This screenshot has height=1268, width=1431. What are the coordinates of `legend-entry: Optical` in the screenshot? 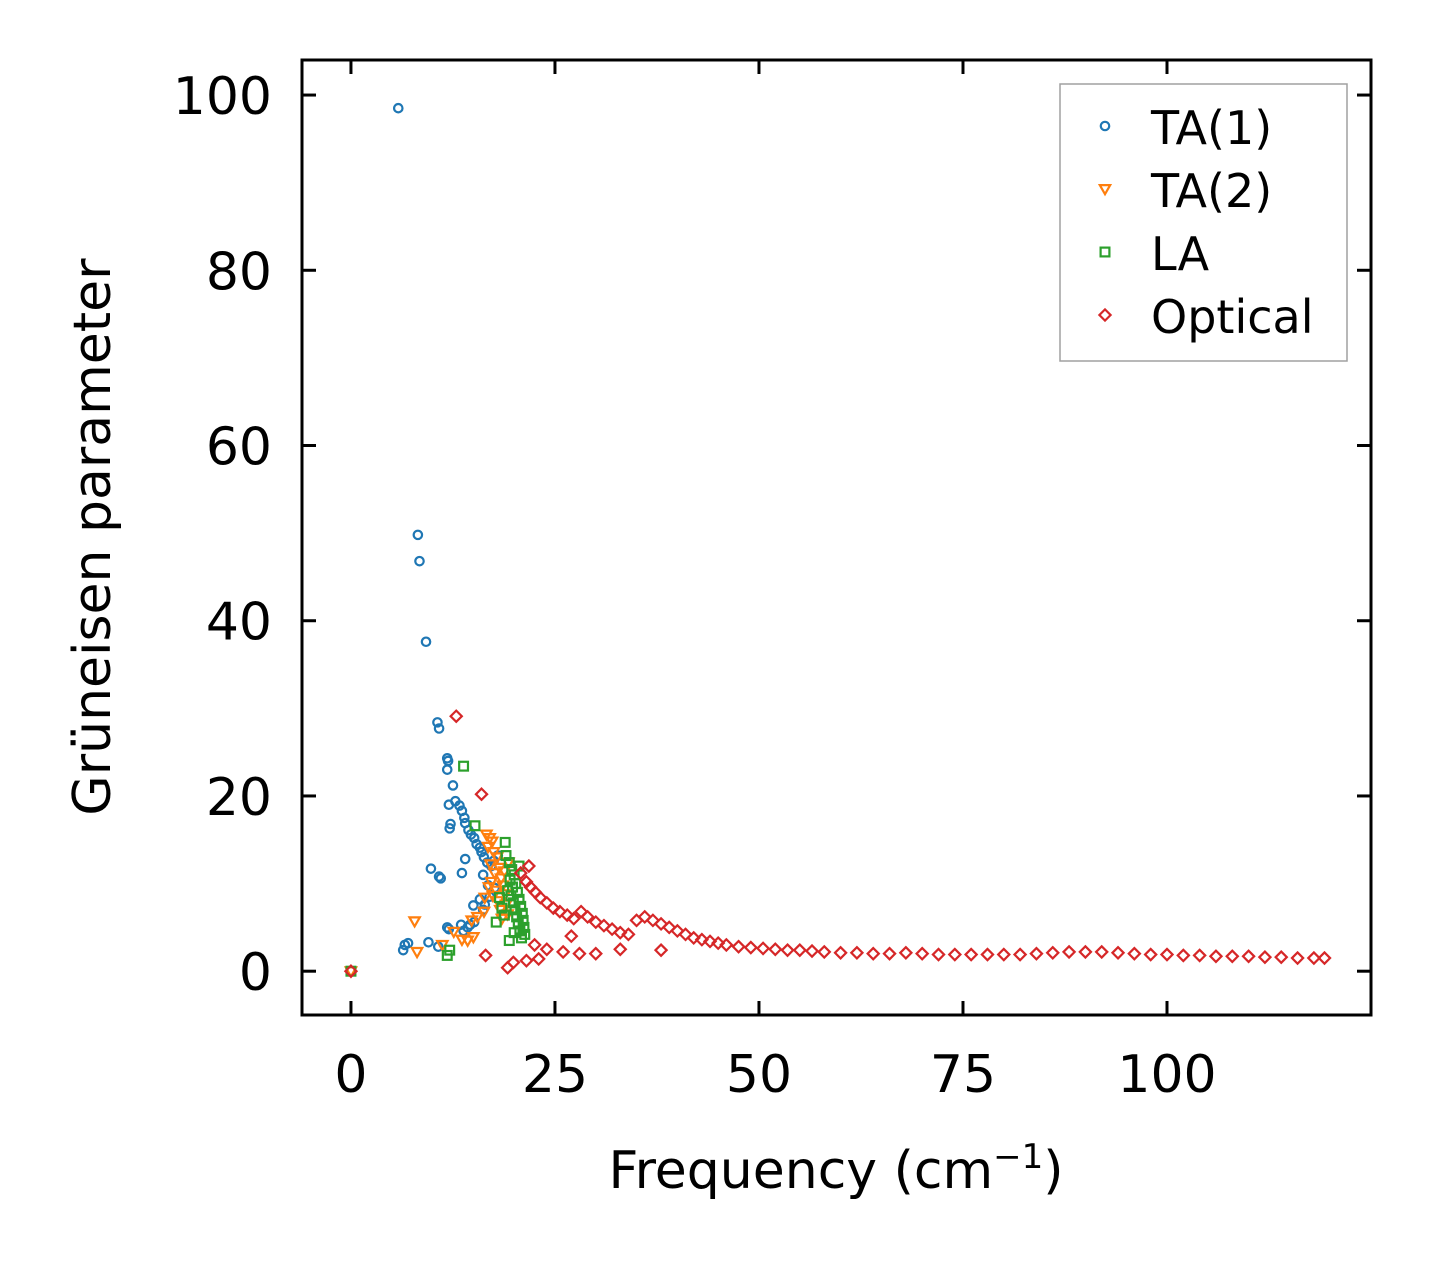 It's located at (1205, 317).